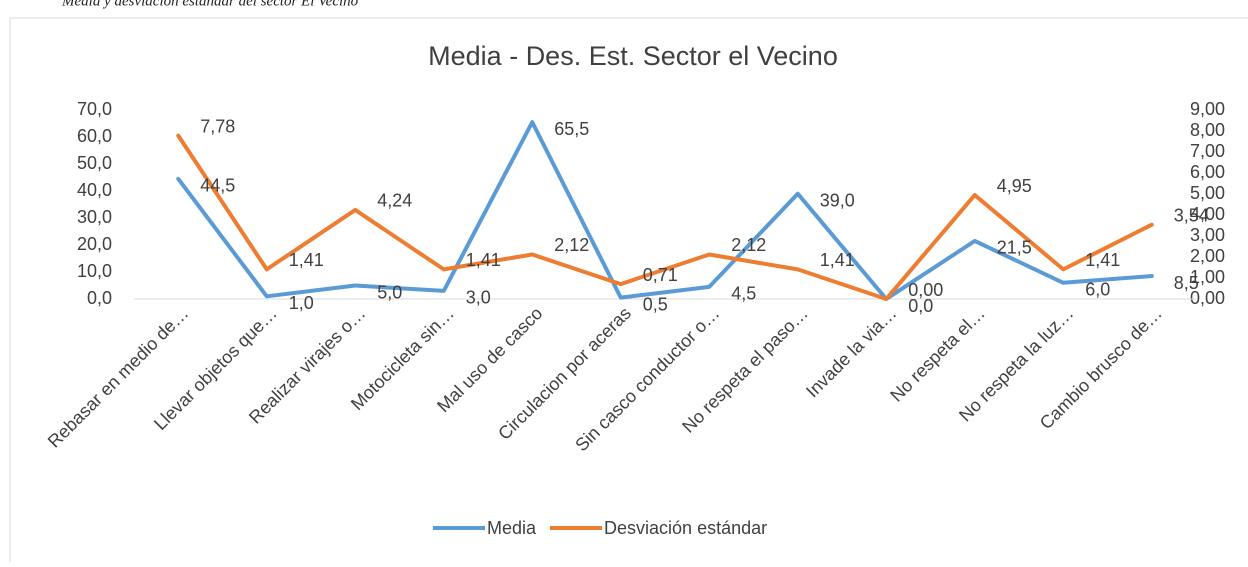 This screenshot has height=567, width=1248. Describe the element at coordinates (94, 163) in the screenshot. I see `y-tick-label: 50,0` at that location.